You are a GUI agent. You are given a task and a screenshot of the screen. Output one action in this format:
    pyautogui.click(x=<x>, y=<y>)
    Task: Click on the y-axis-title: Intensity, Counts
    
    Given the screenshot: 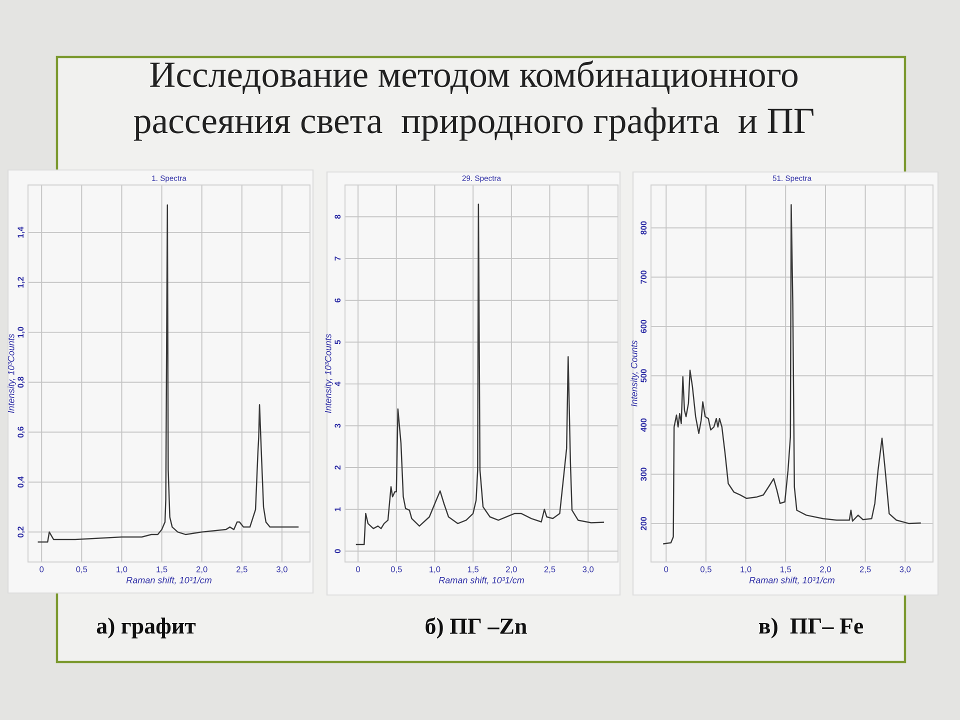 What is the action you would take?
    pyautogui.click(x=635, y=373)
    